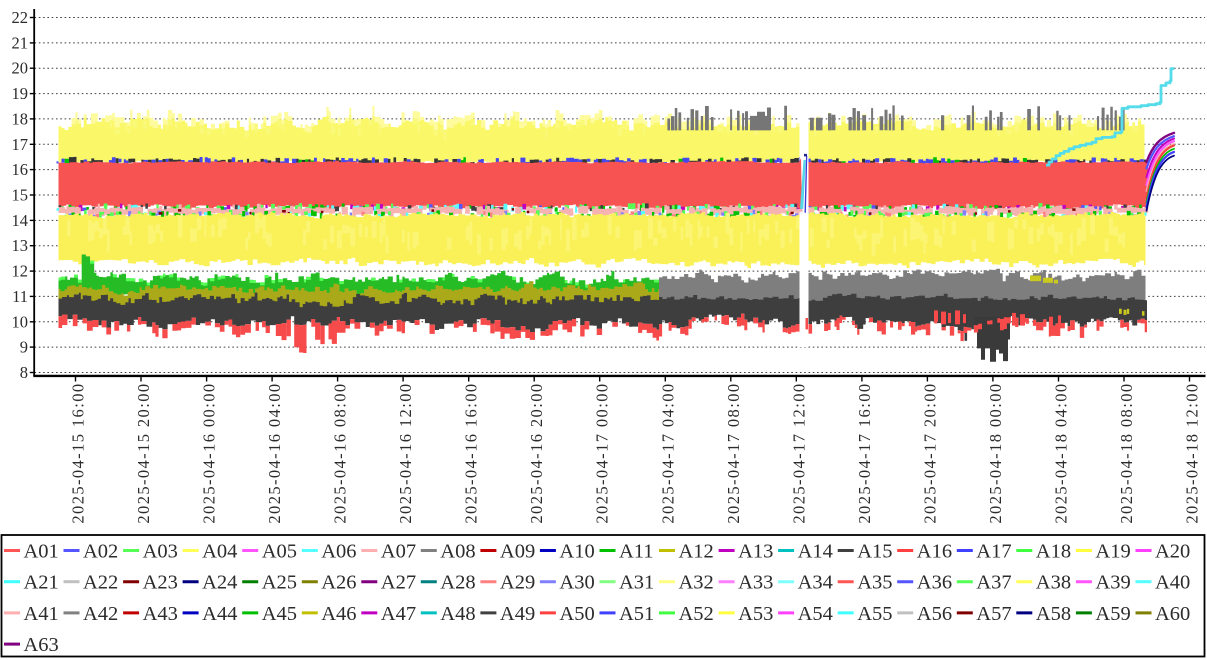 The height and width of the screenshot is (660, 1207). What do you see at coordinates (1172, 614) in the screenshot?
I see `svg-text: A60` at bounding box center [1172, 614].